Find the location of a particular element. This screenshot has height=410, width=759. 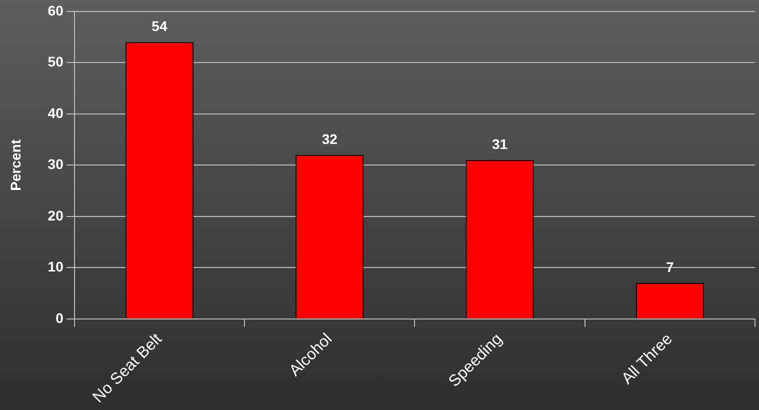

data-label: 54 is located at coordinates (160, 26).